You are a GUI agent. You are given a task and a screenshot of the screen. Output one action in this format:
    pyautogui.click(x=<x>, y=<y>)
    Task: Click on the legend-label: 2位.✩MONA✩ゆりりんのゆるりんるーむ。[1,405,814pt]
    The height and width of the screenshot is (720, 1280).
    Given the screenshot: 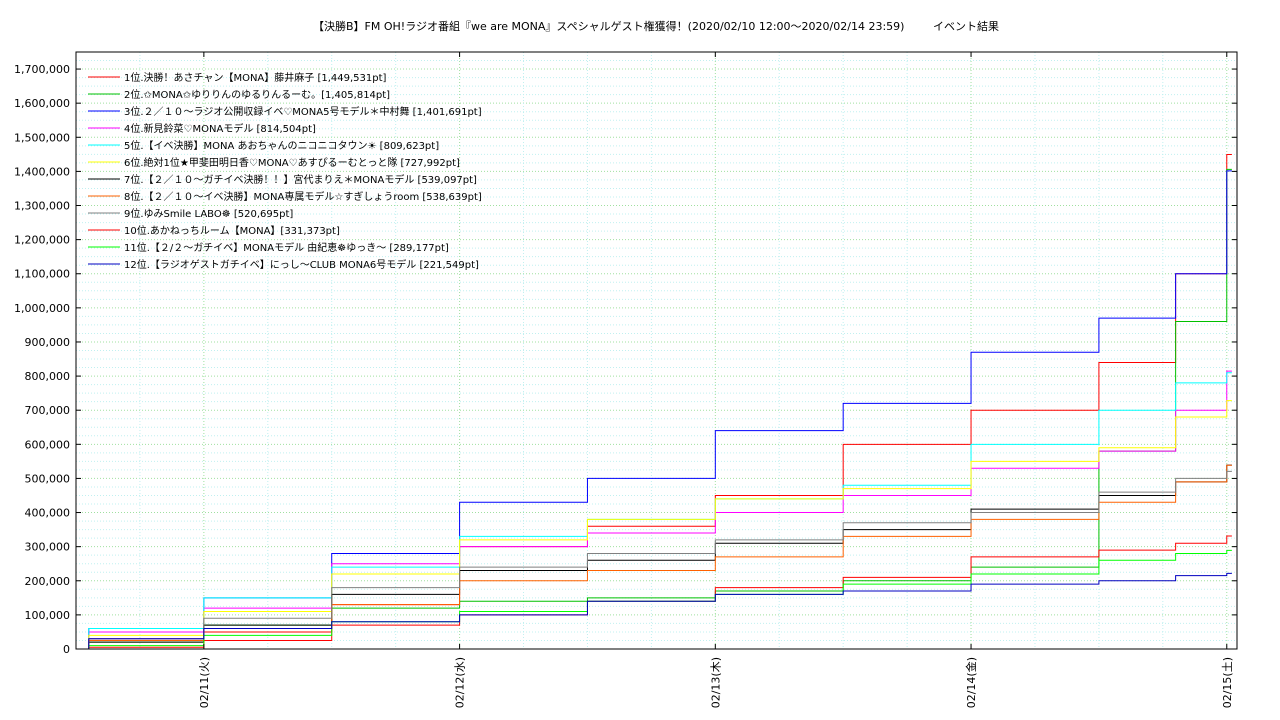 What is the action you would take?
    pyautogui.click(x=257, y=94)
    